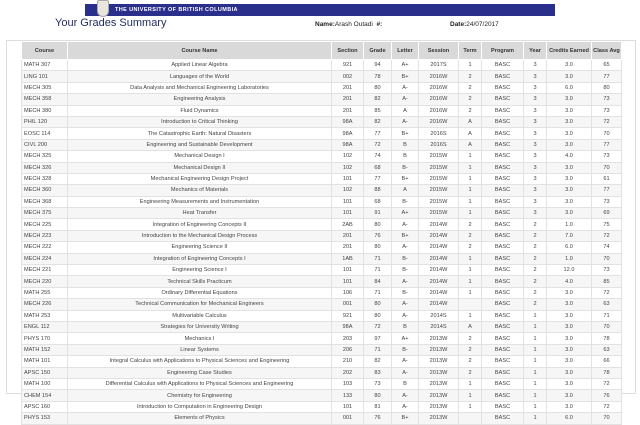 This screenshot has width=640, height=425. Describe the element at coordinates (199, 270) in the screenshot. I see `table-cell: Engineering Science I` at that location.